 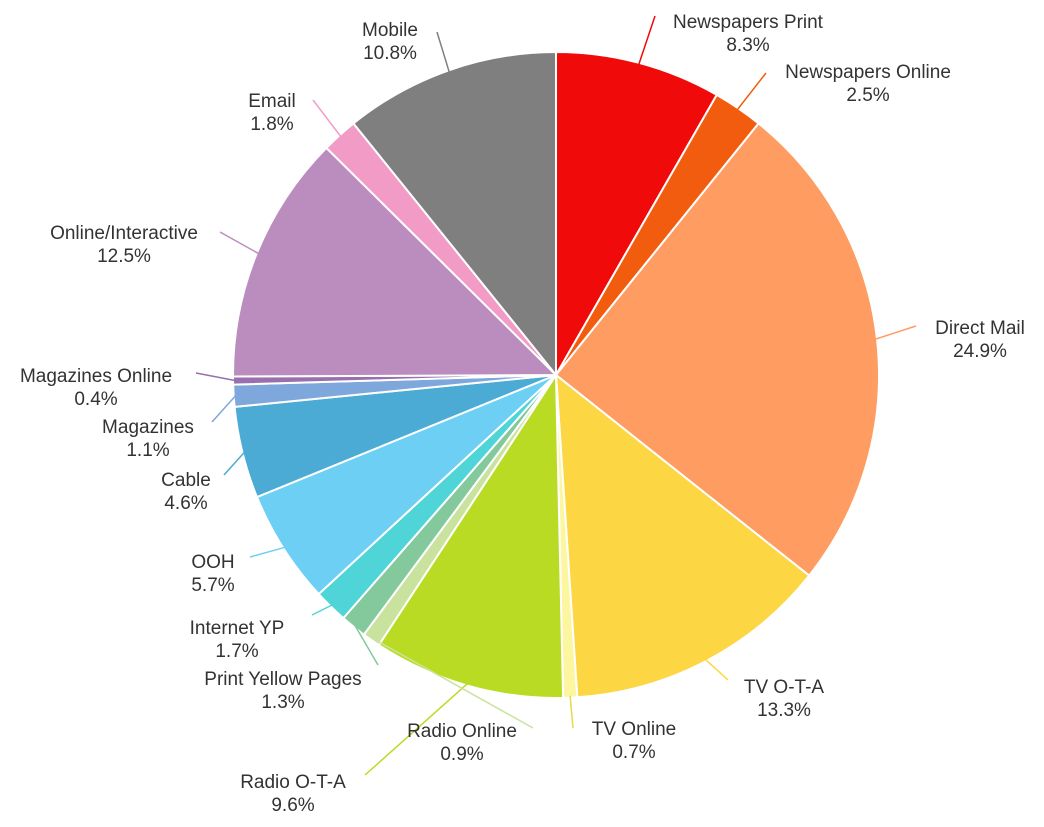 What do you see at coordinates (784, 687) in the screenshot?
I see `slice-label-tv-o-t-a: TV O-T-A` at bounding box center [784, 687].